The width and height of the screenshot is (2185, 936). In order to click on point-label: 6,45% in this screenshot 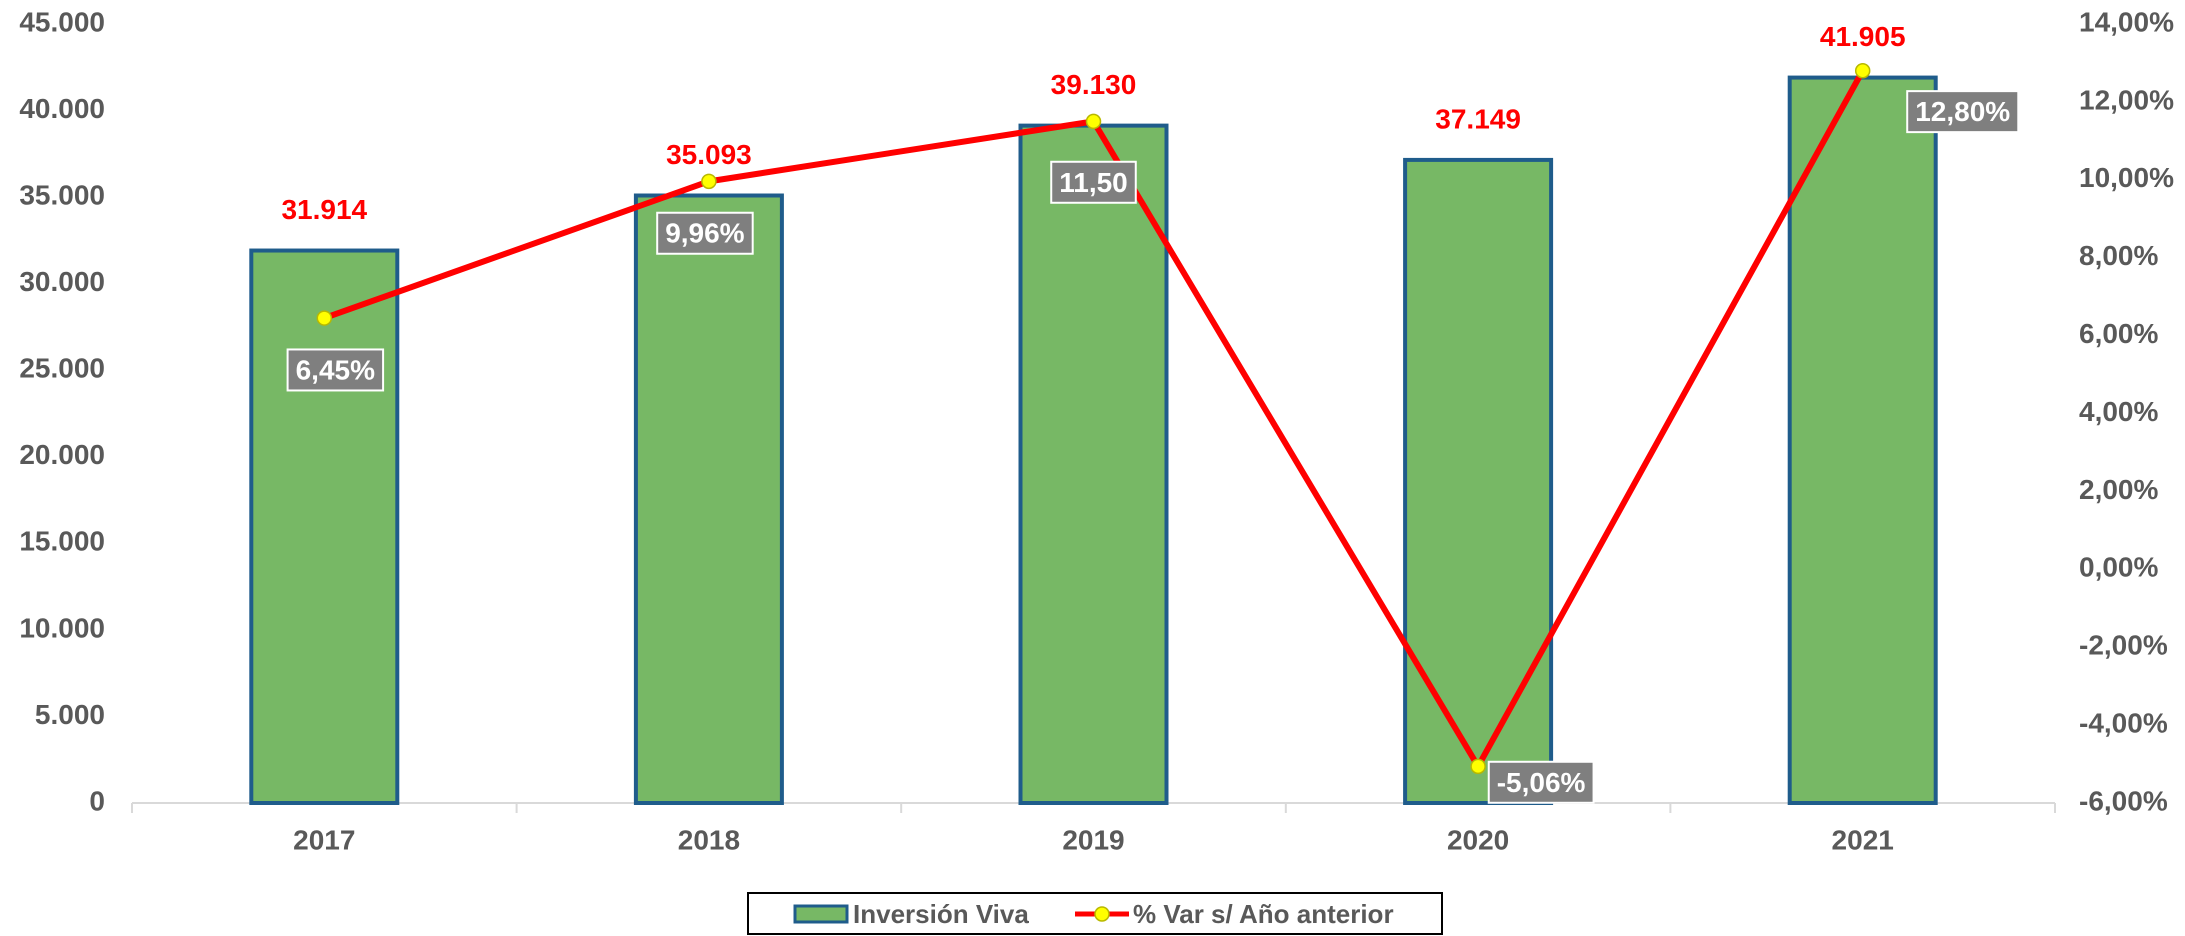, I will do `click(335, 370)`.